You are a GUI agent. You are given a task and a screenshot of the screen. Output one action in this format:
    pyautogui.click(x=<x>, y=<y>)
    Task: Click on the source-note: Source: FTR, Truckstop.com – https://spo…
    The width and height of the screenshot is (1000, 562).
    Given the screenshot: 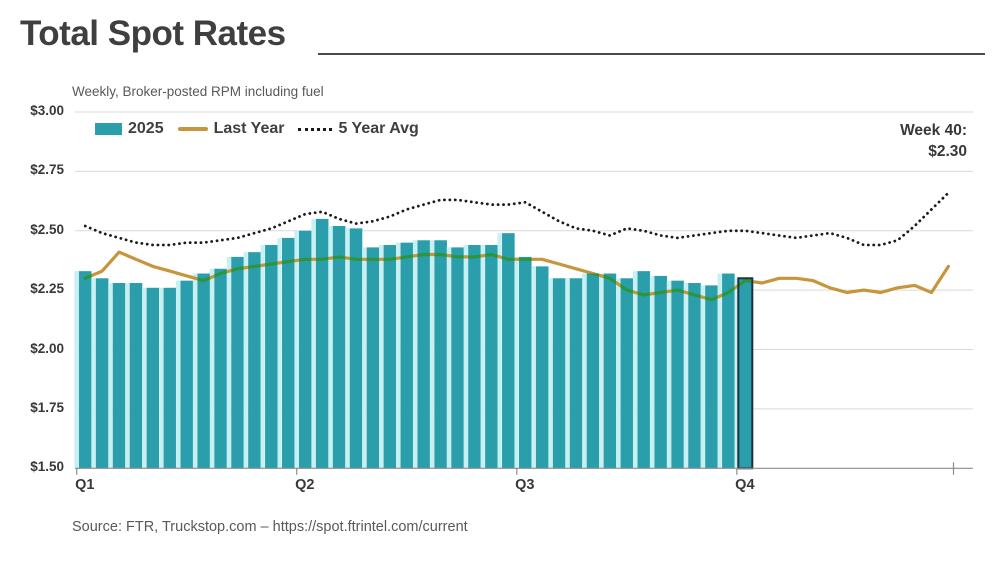 What is the action you would take?
    pyautogui.click(x=270, y=527)
    